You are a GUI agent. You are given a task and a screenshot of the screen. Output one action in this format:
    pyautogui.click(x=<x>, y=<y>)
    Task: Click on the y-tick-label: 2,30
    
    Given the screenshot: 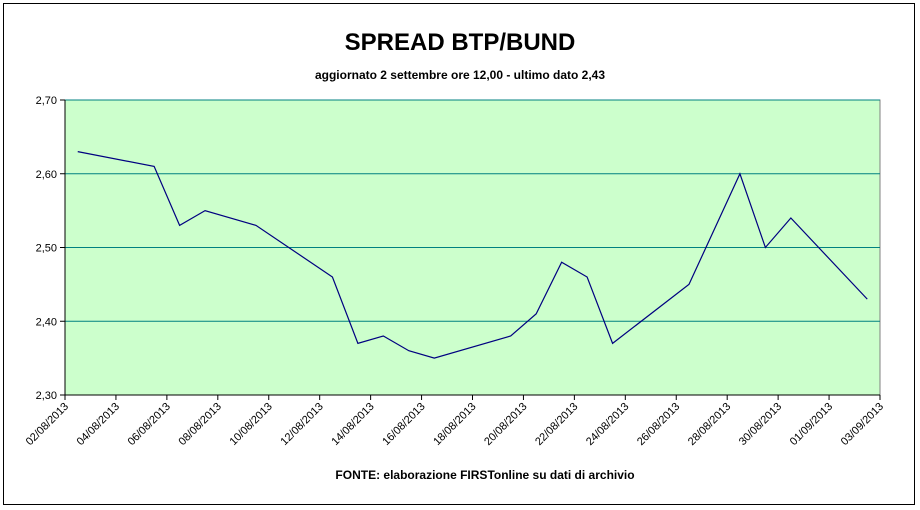 What is the action you would take?
    pyautogui.click(x=46, y=396)
    